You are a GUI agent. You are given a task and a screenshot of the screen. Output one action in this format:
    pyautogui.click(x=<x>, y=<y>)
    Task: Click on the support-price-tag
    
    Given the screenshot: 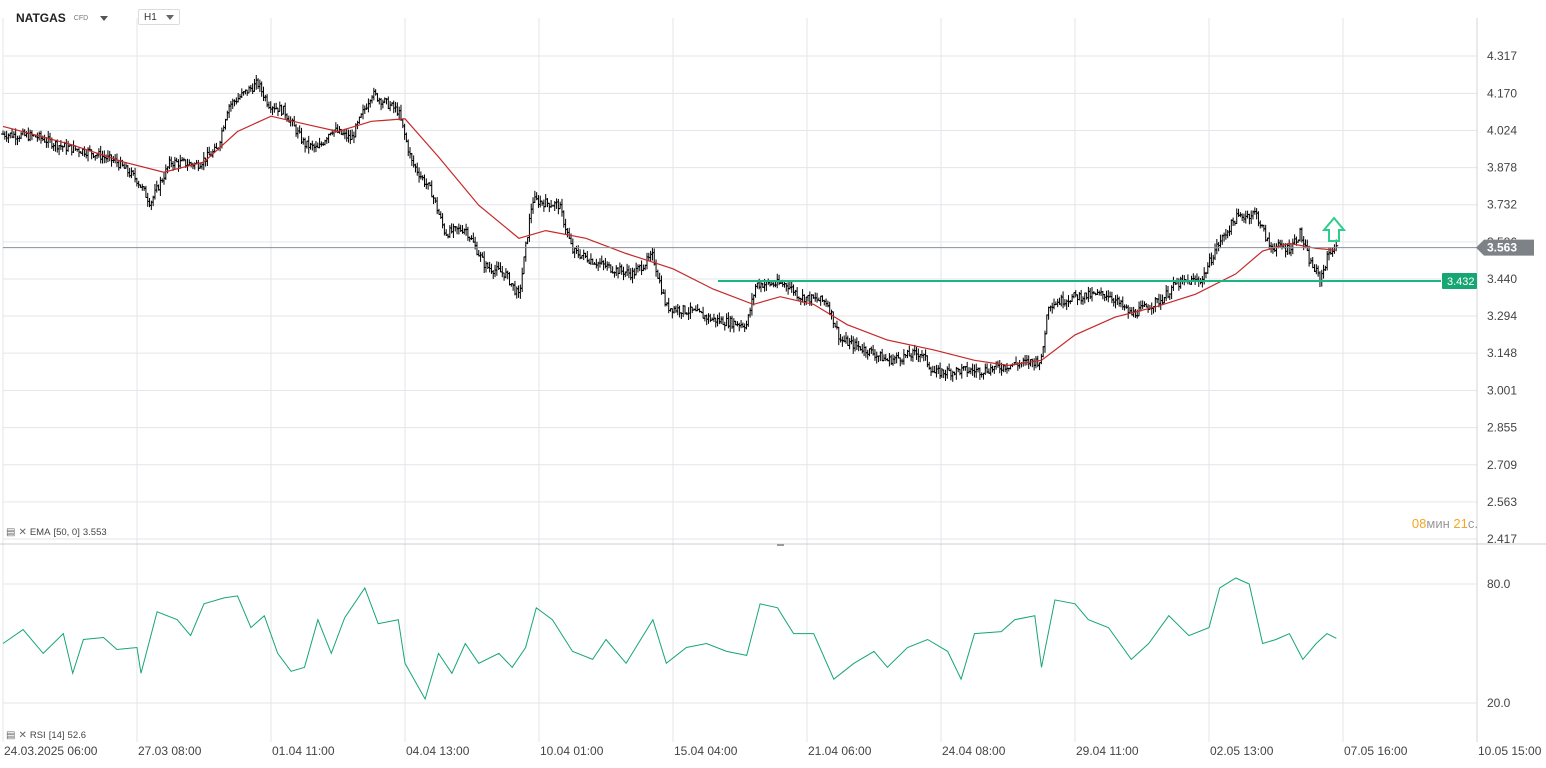 What is the action you would take?
    pyautogui.click(x=1459, y=280)
    